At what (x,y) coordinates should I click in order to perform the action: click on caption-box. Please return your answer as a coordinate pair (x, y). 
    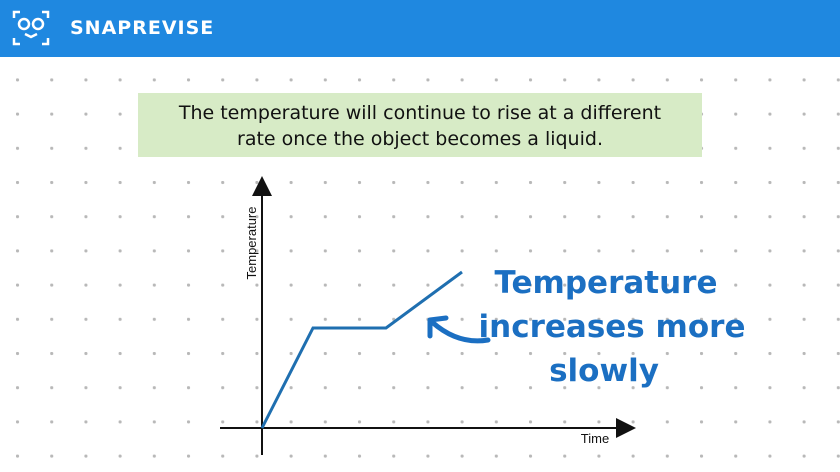
    Looking at the image, I should click on (420, 125).